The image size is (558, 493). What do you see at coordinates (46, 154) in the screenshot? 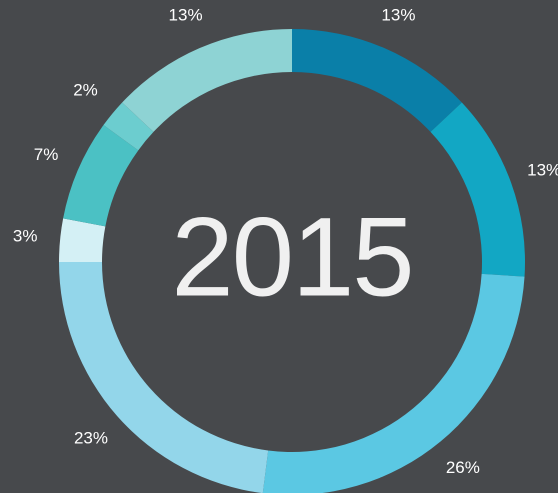
I see `slice-label: 7%` at bounding box center [46, 154].